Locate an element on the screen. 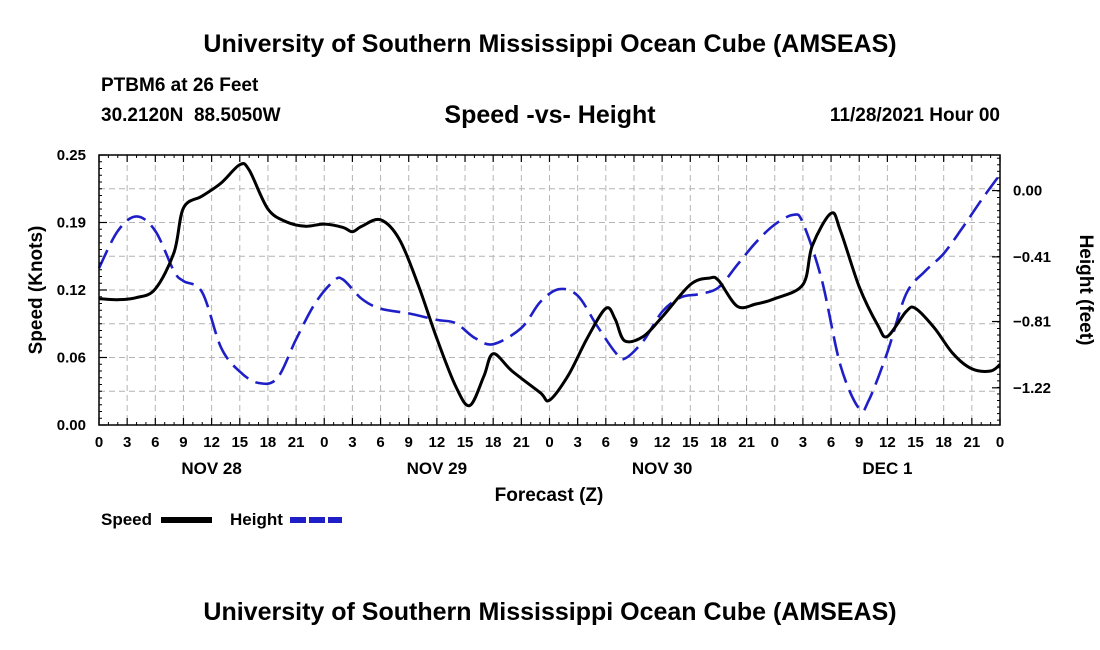 This screenshot has width=1100, height=650. station-coordinates: 30.2120N 88.5050W is located at coordinates (191, 115).